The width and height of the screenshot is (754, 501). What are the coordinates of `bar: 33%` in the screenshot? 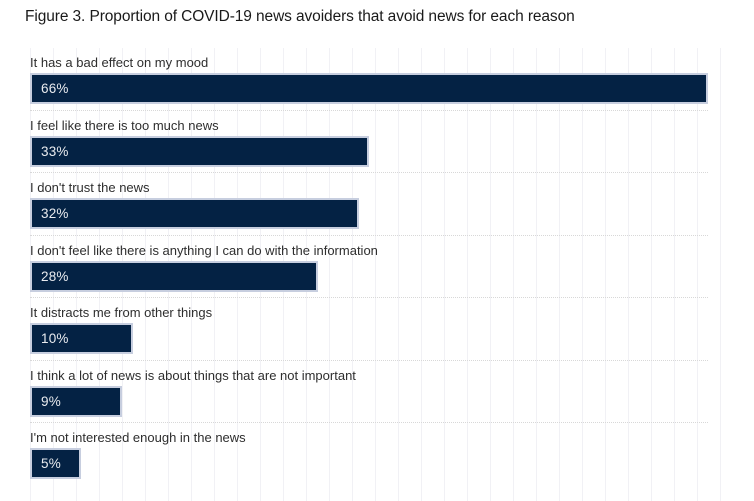 It's located at (199, 151).